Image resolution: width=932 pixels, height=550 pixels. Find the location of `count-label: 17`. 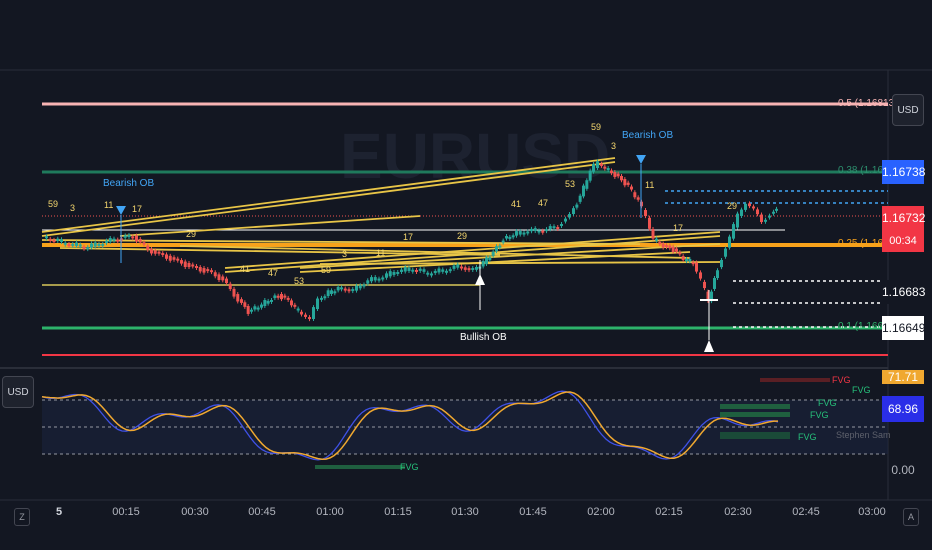

count-label: 17 is located at coordinates (137, 209).